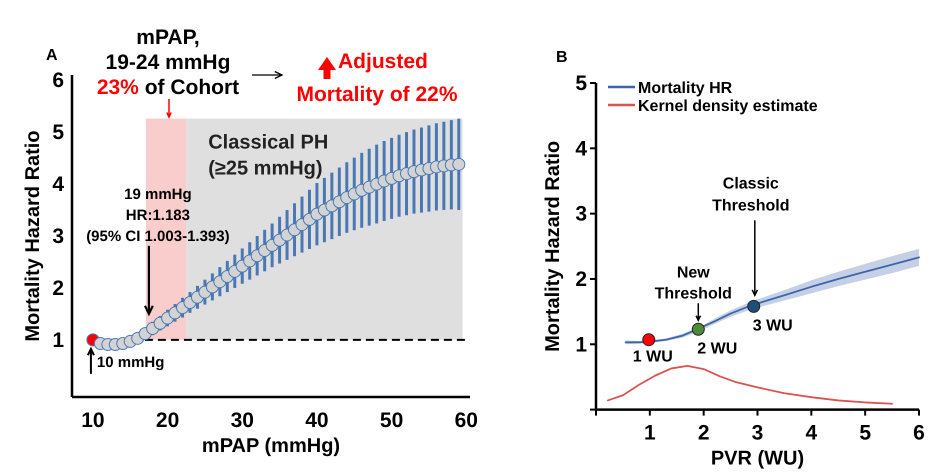 This screenshot has height=475, width=936. I want to click on text: 19-24 mmHg, so click(168, 62).